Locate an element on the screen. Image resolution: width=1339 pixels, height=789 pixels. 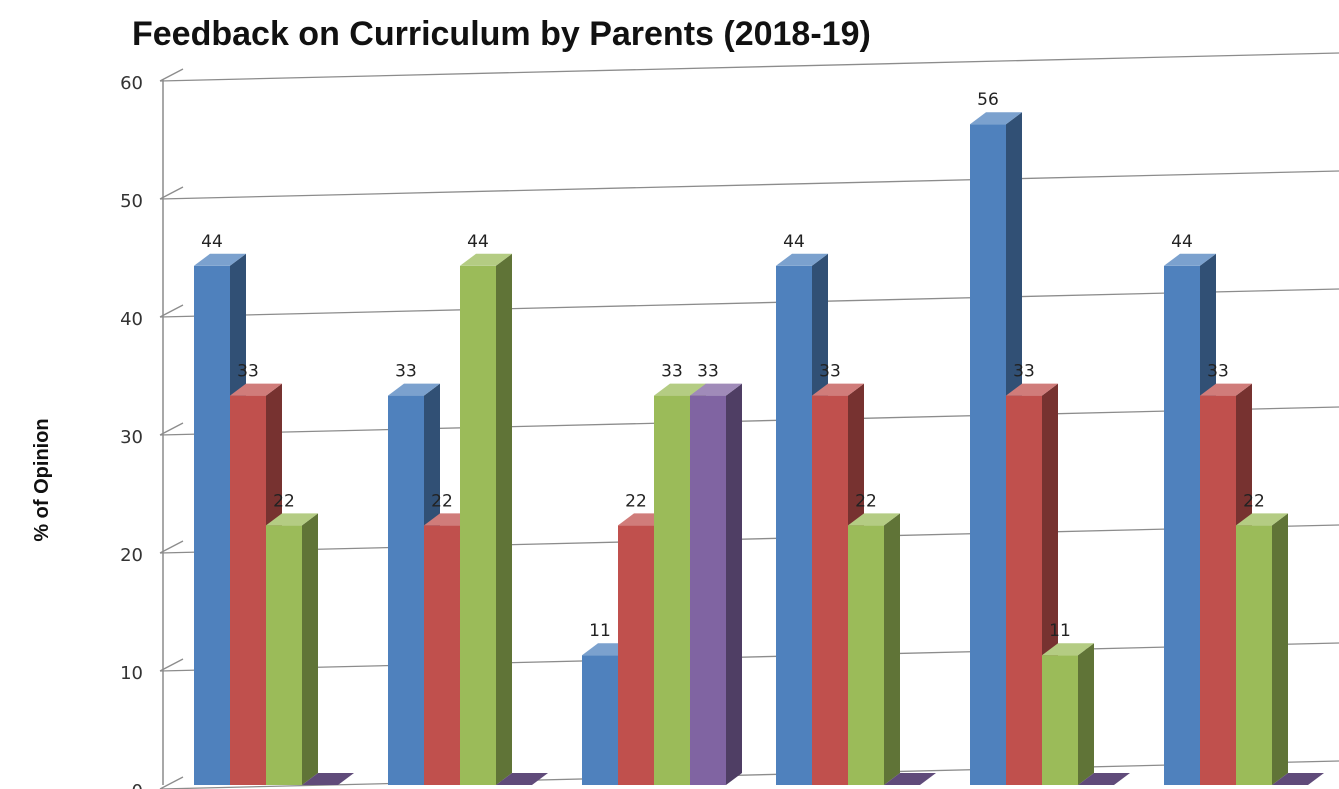
y-tick-label: 40 is located at coordinates (131, 319).